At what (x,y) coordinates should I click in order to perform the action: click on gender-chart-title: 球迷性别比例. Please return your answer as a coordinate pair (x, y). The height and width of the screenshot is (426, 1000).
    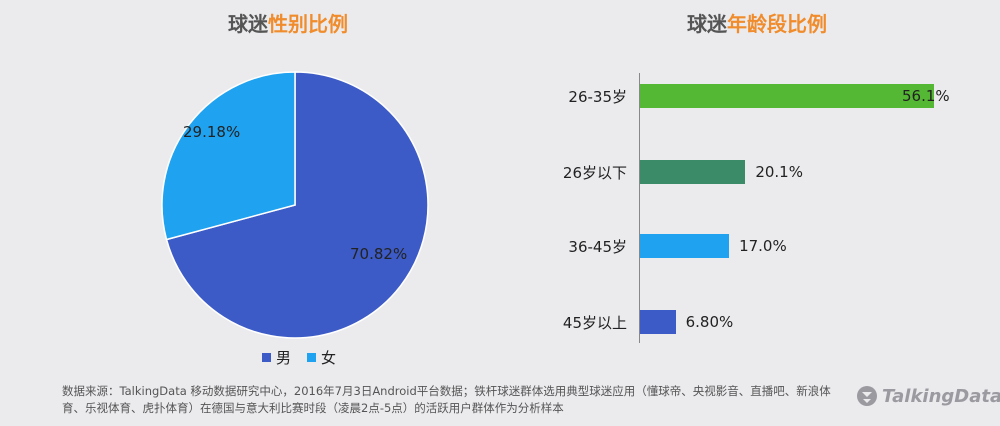
    Looking at the image, I should click on (288, 22).